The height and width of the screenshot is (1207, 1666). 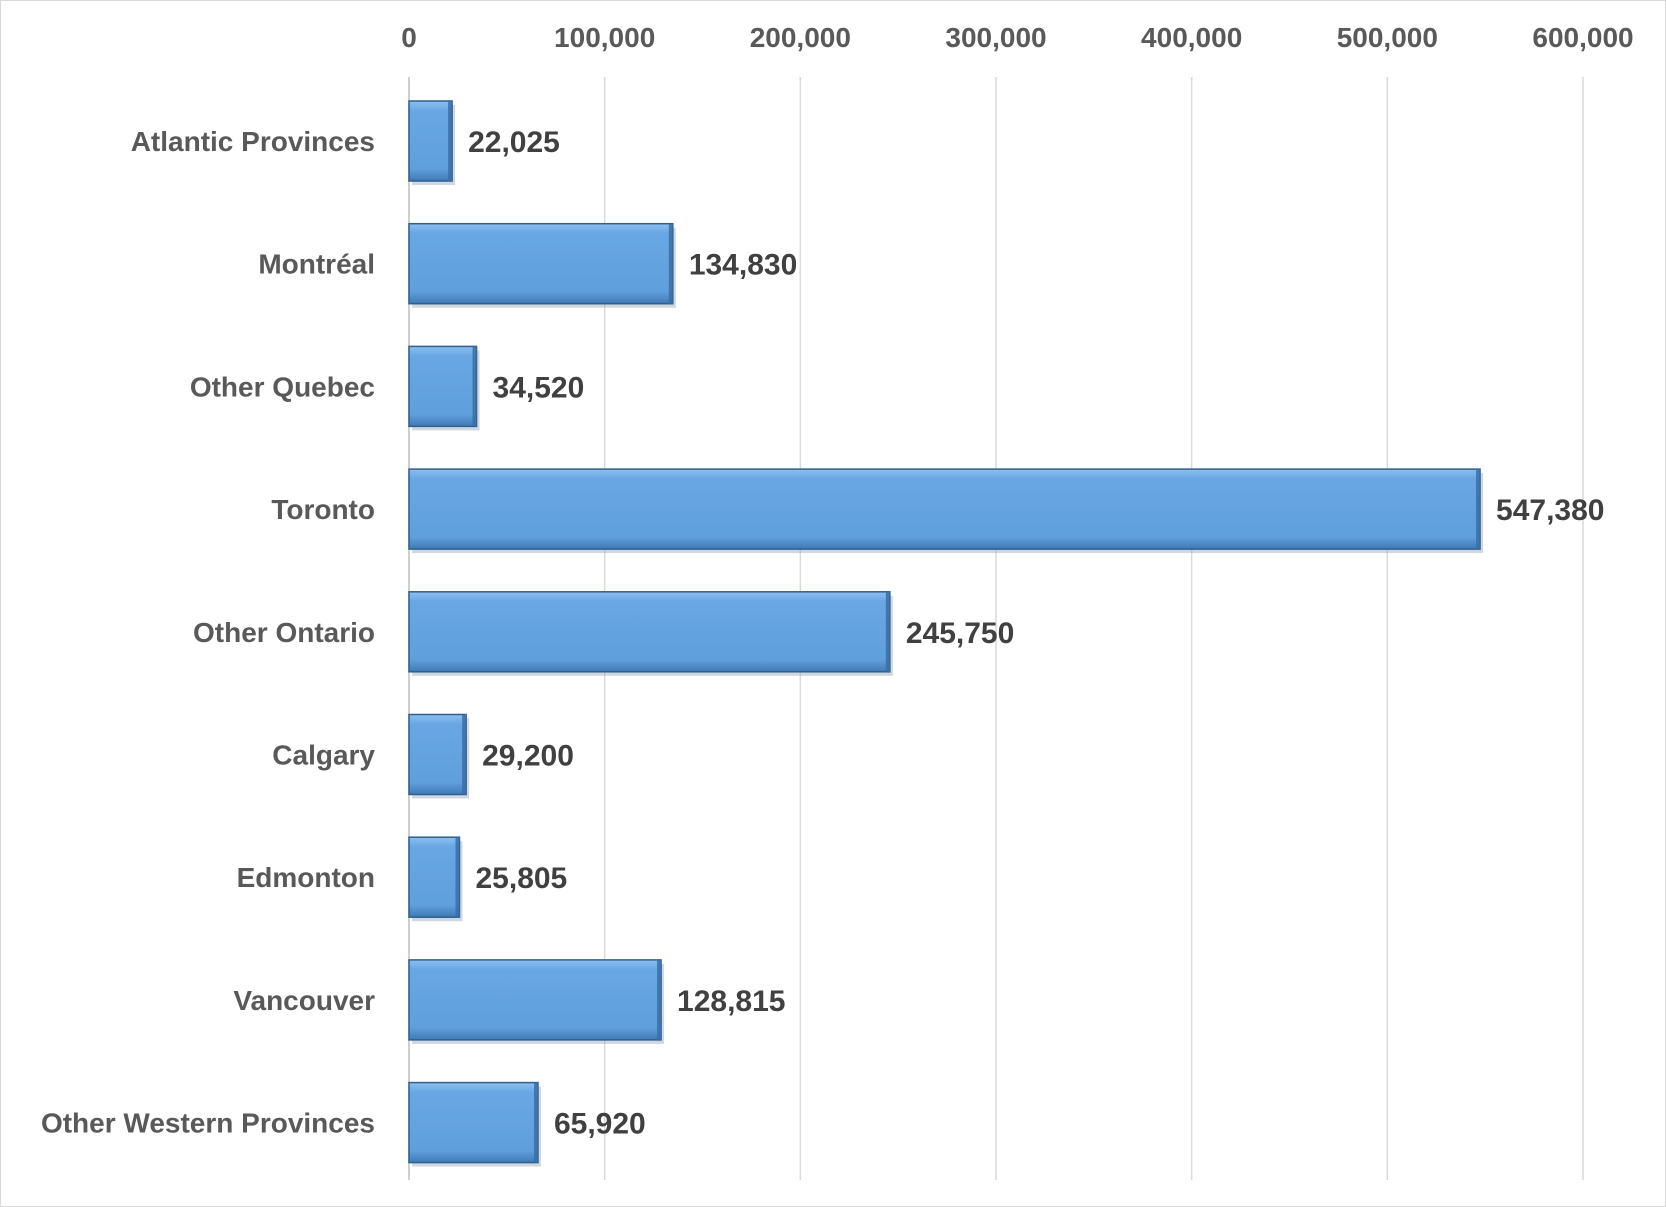 I want to click on x-tick-label: 400,000, so click(x=1191, y=37).